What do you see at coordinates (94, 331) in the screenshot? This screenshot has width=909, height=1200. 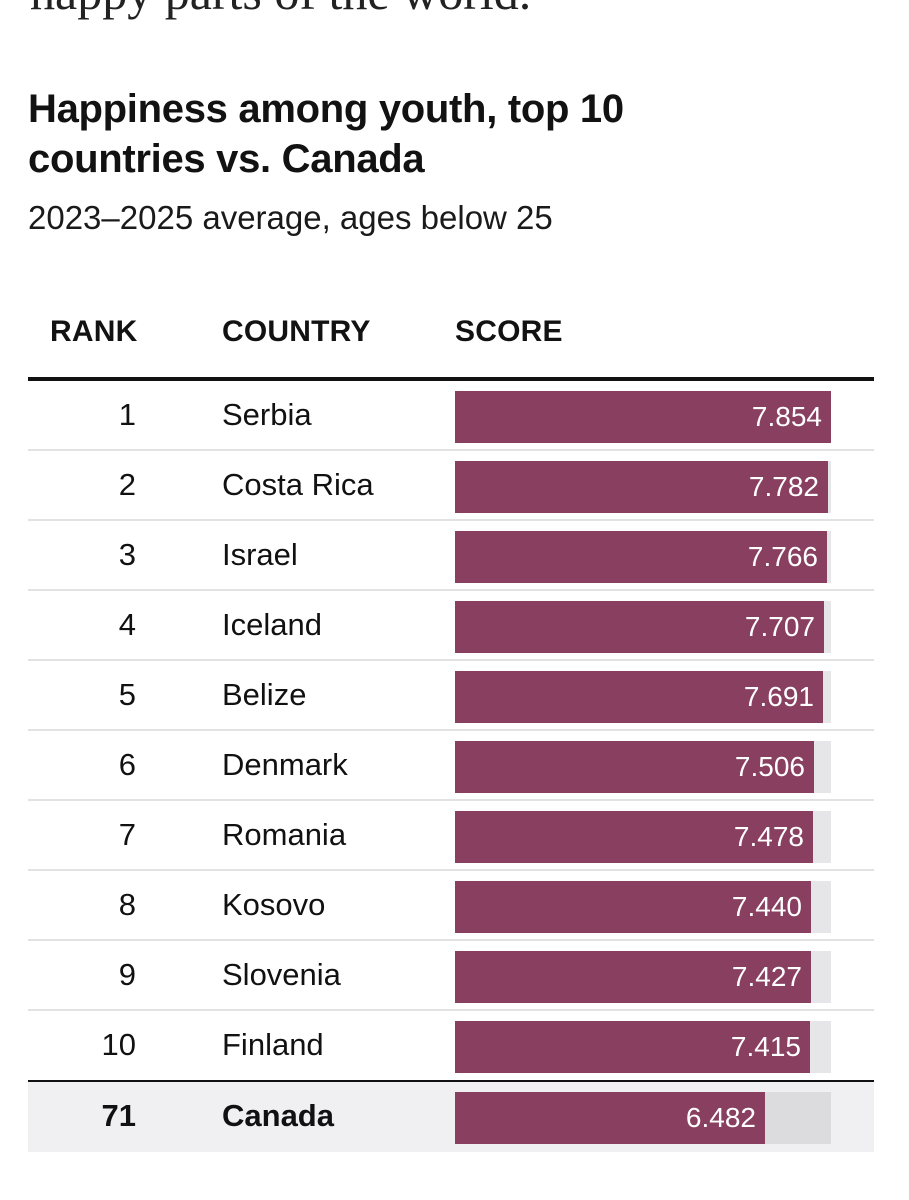 I see `column-header-rank: RANK` at bounding box center [94, 331].